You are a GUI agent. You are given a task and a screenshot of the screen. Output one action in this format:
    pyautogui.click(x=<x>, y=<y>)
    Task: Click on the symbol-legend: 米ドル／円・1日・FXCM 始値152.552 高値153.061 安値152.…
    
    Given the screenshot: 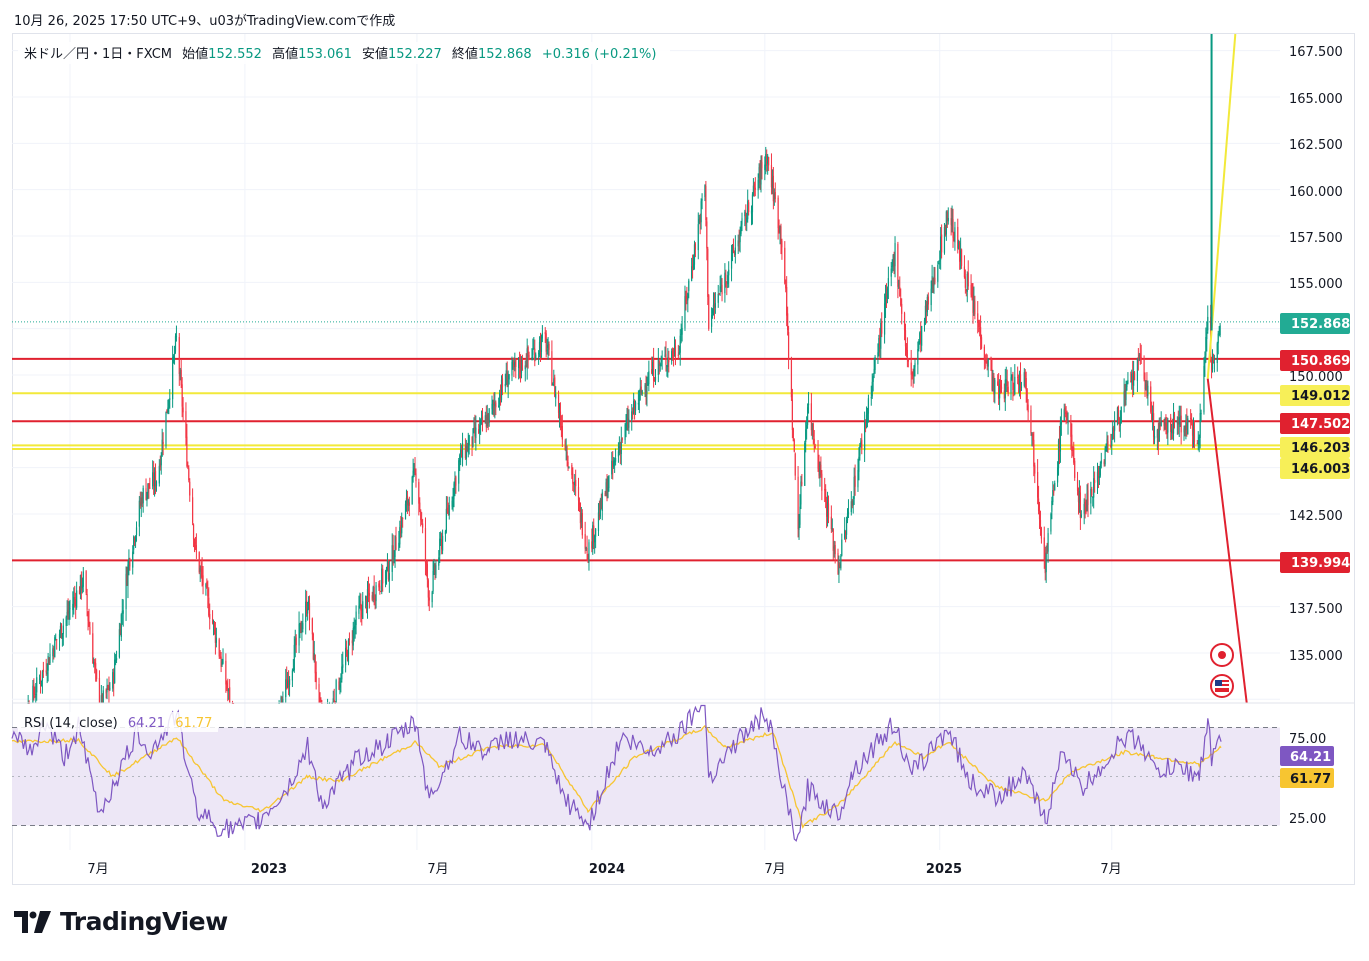 What is the action you would take?
    pyautogui.click(x=344, y=53)
    